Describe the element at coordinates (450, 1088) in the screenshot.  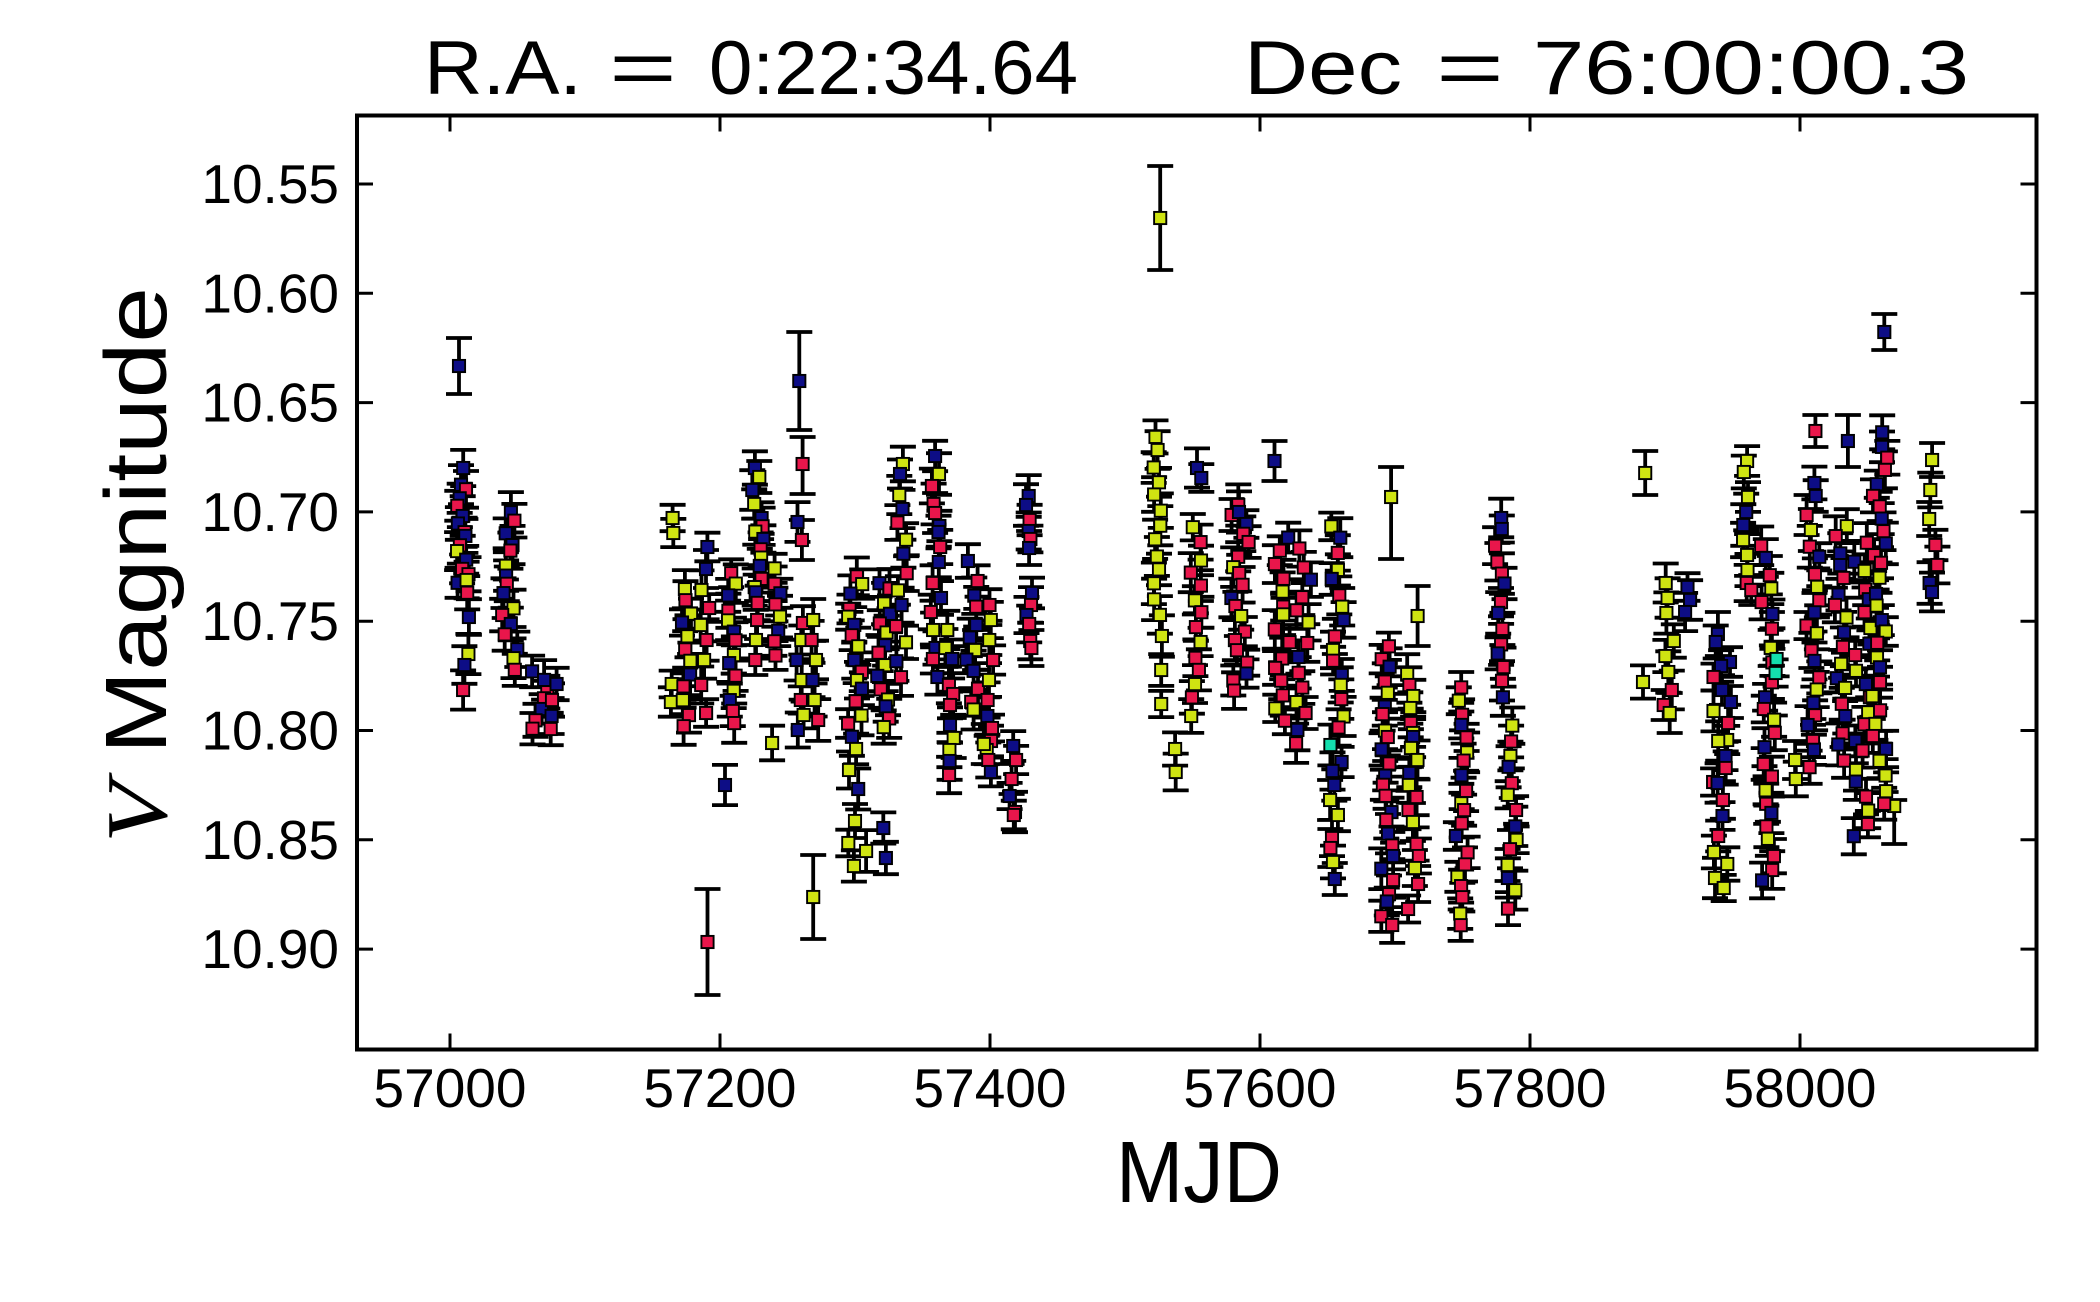
I see `svg-text: 57000` at that location.